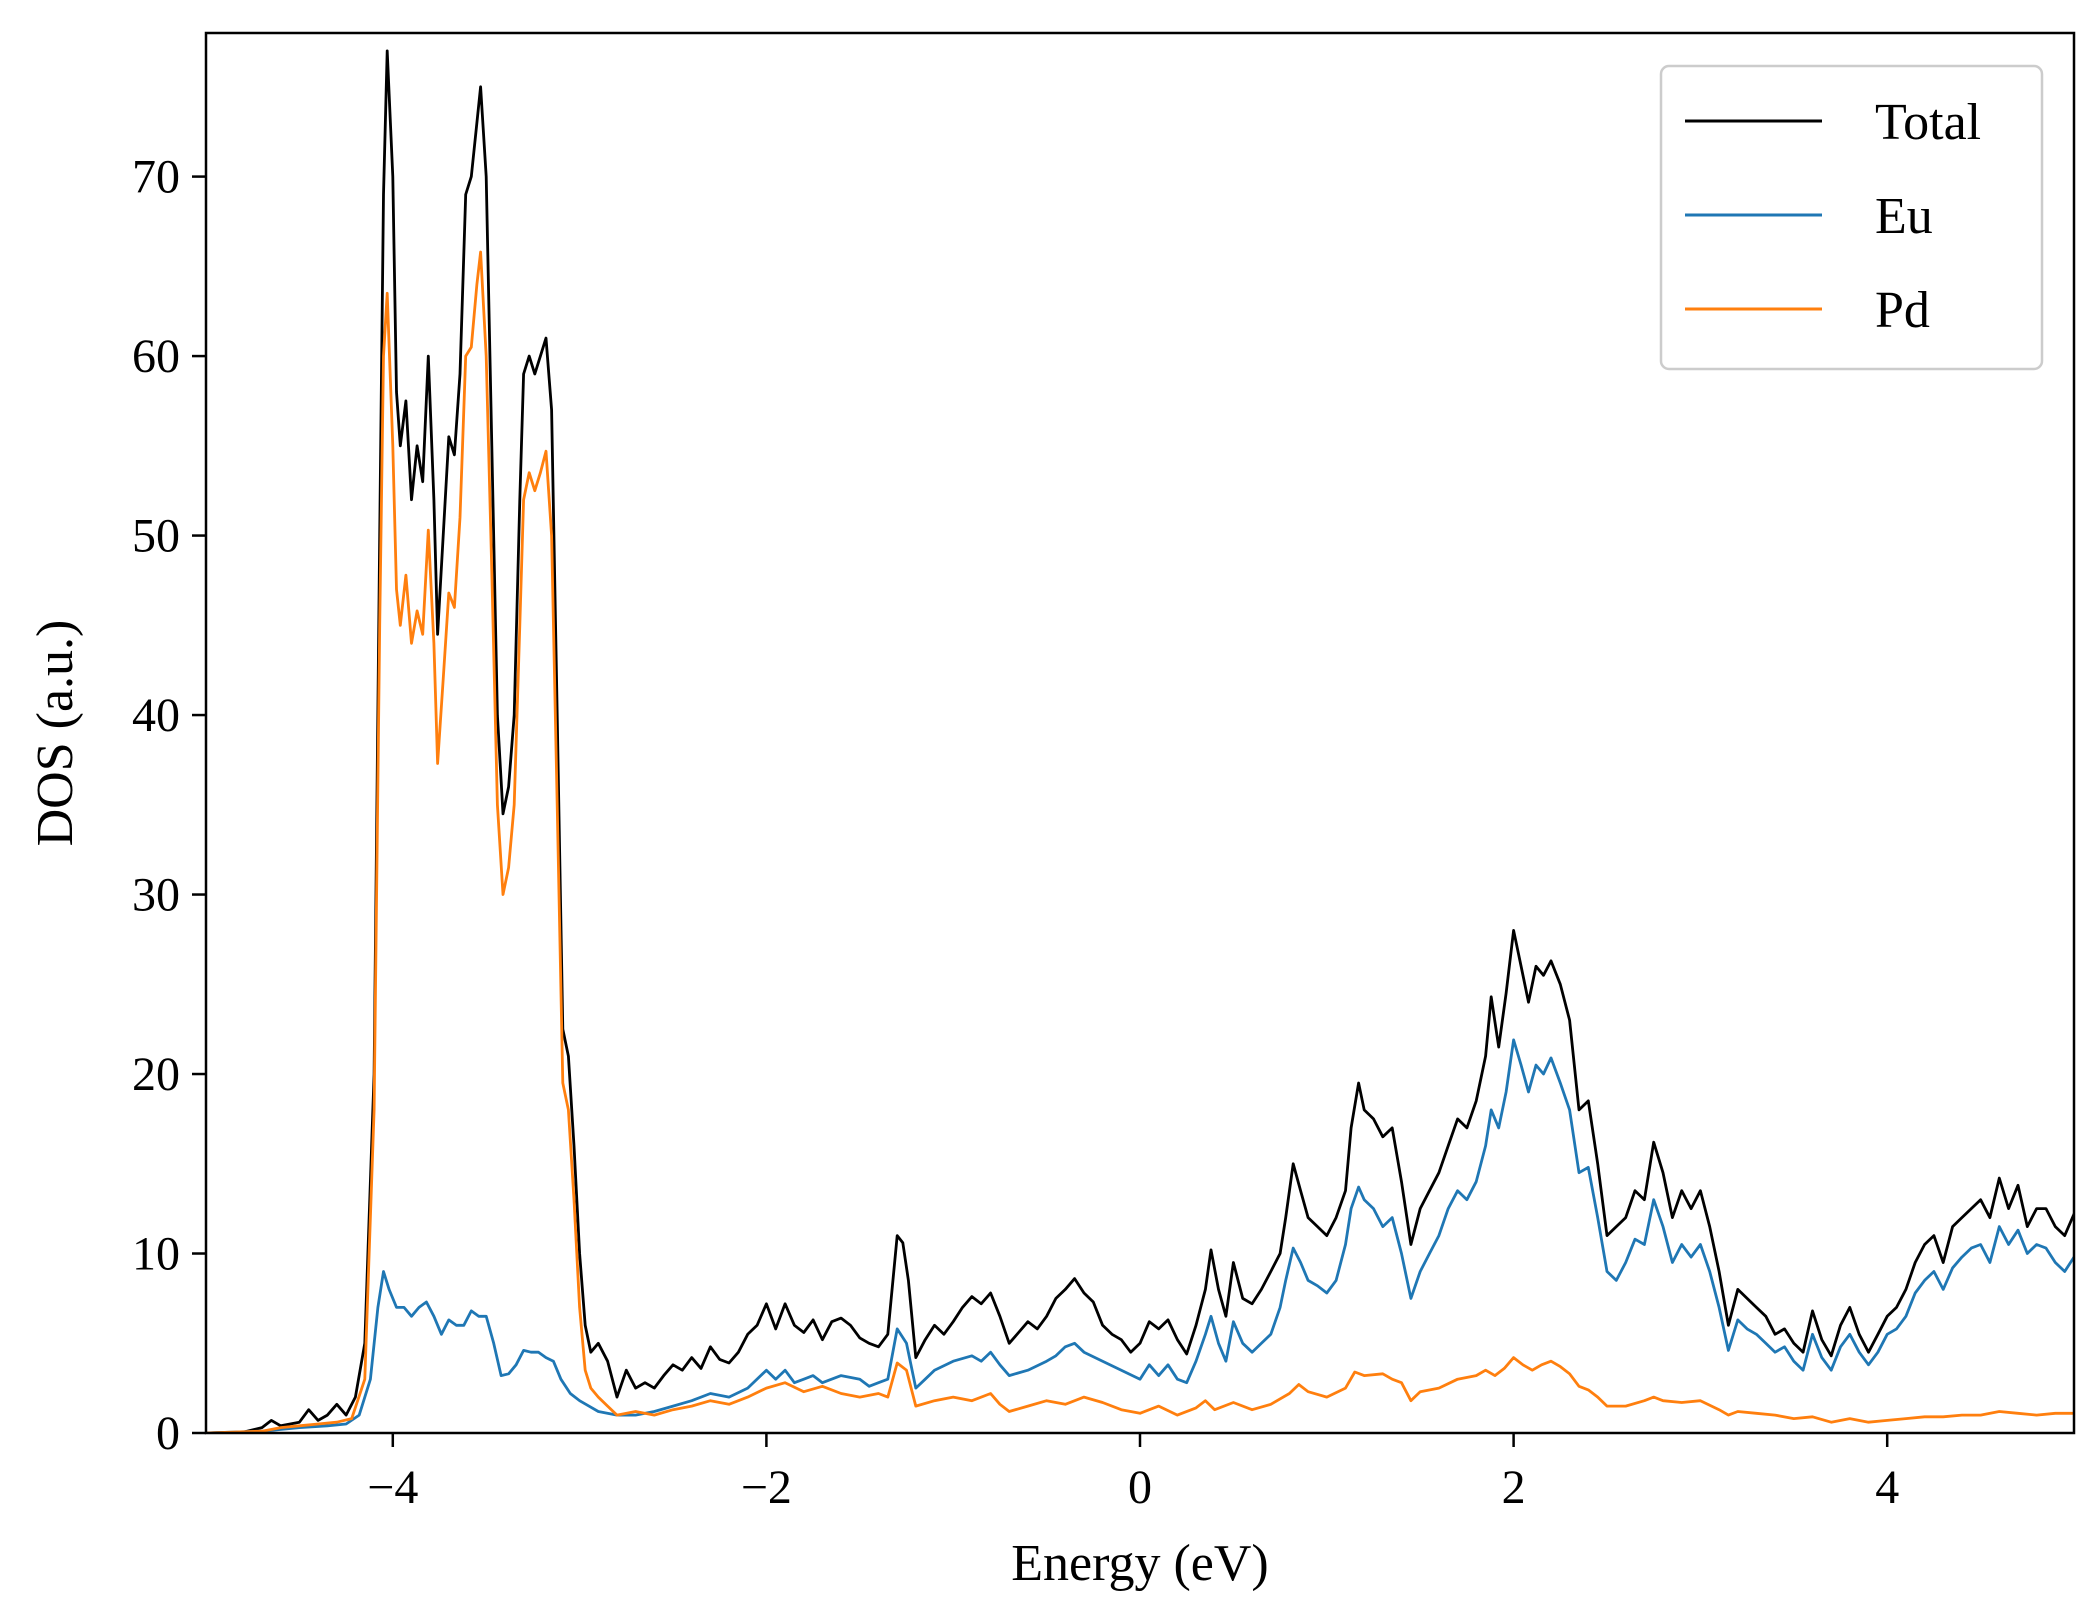  What do you see at coordinates (1140, 1487) in the screenshot?
I see `x-tick-label: 0` at bounding box center [1140, 1487].